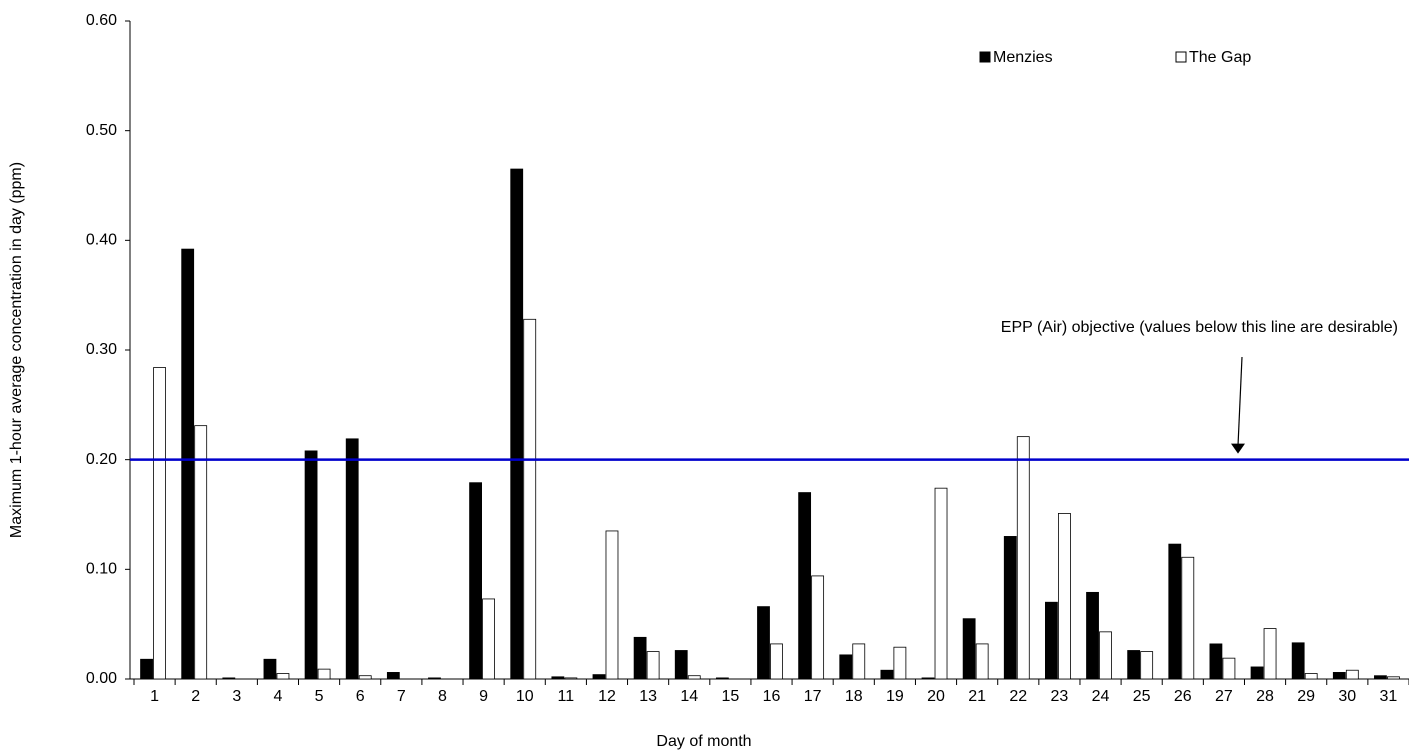  What do you see at coordinates (895, 696) in the screenshot?
I see `x-tick-label: 19` at bounding box center [895, 696].